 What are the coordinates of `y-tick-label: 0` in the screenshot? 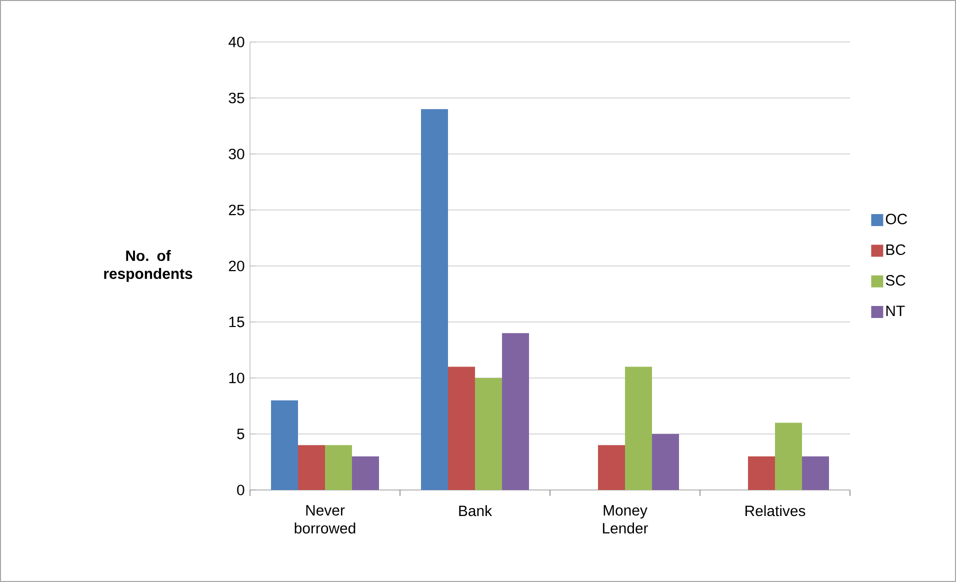 It's located at (240, 490).